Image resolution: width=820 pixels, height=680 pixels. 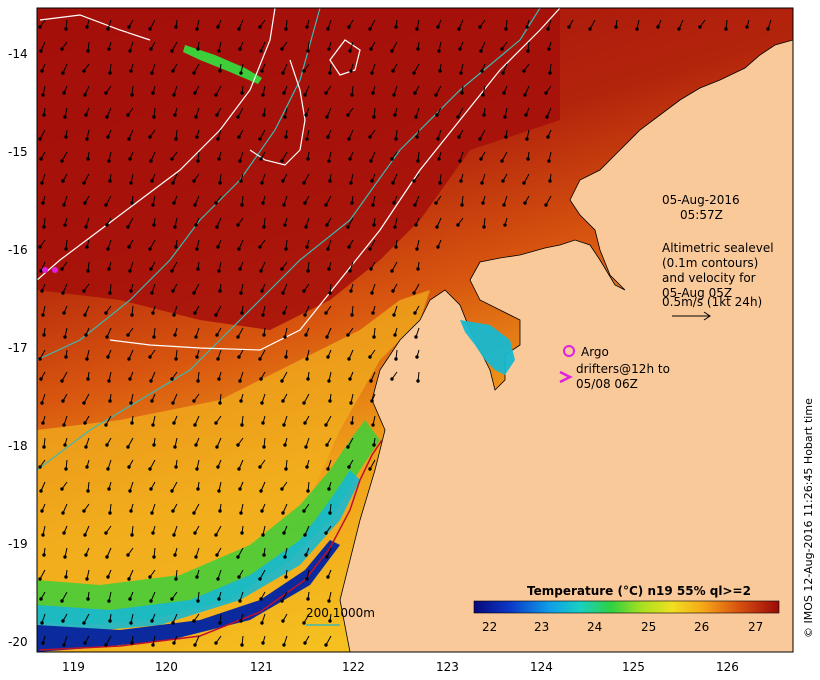 What do you see at coordinates (261, 667) in the screenshot?
I see `lon-label: 121` at bounding box center [261, 667].